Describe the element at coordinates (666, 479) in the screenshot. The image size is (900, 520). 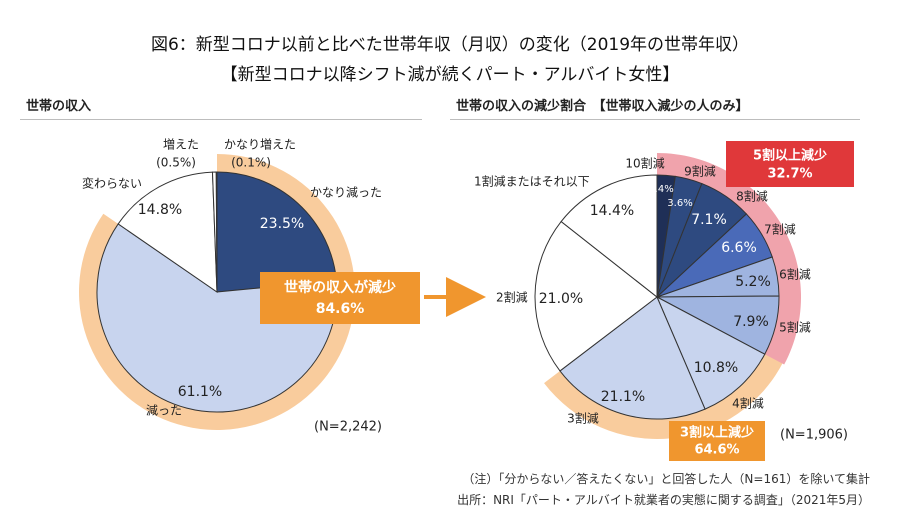
I see `footnote: （注）「分からない／答えたくない」と回答した人（N=161）を除いて集計` at that location.